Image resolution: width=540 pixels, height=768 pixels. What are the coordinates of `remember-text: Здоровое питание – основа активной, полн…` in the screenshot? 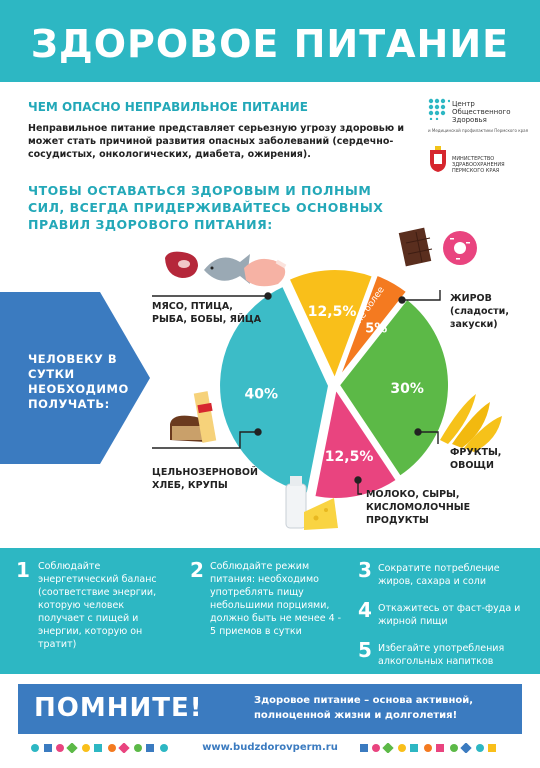 It's located at (364, 708).